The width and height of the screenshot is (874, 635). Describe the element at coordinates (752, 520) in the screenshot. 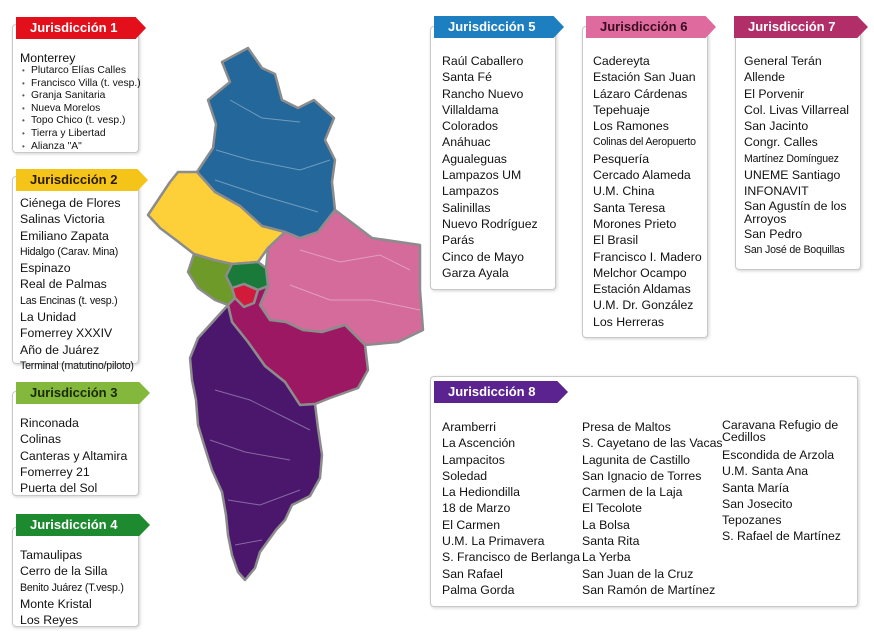

I see `list-item: Tepozanes` at that location.